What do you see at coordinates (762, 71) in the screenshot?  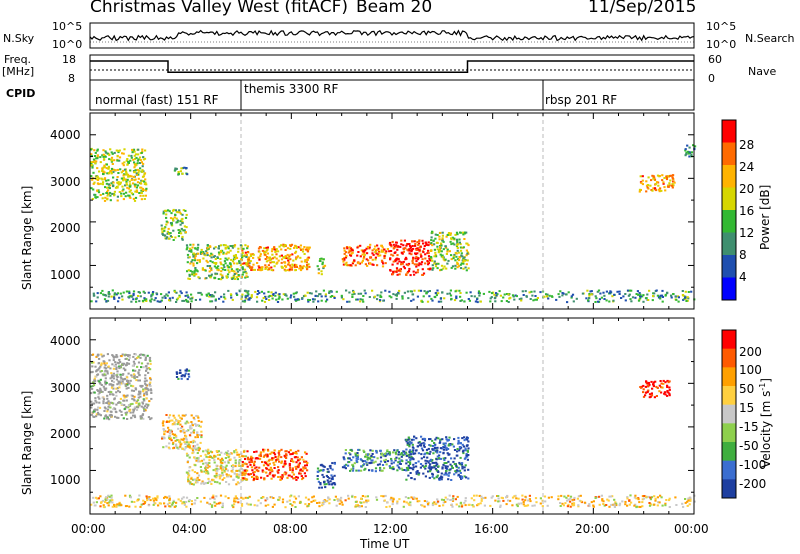 I see `nave-label: Nave` at bounding box center [762, 71].